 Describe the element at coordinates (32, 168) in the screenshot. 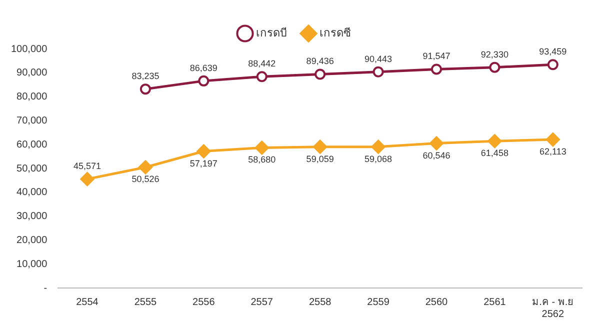

I see `y-tick-label: 50,000` at that location.